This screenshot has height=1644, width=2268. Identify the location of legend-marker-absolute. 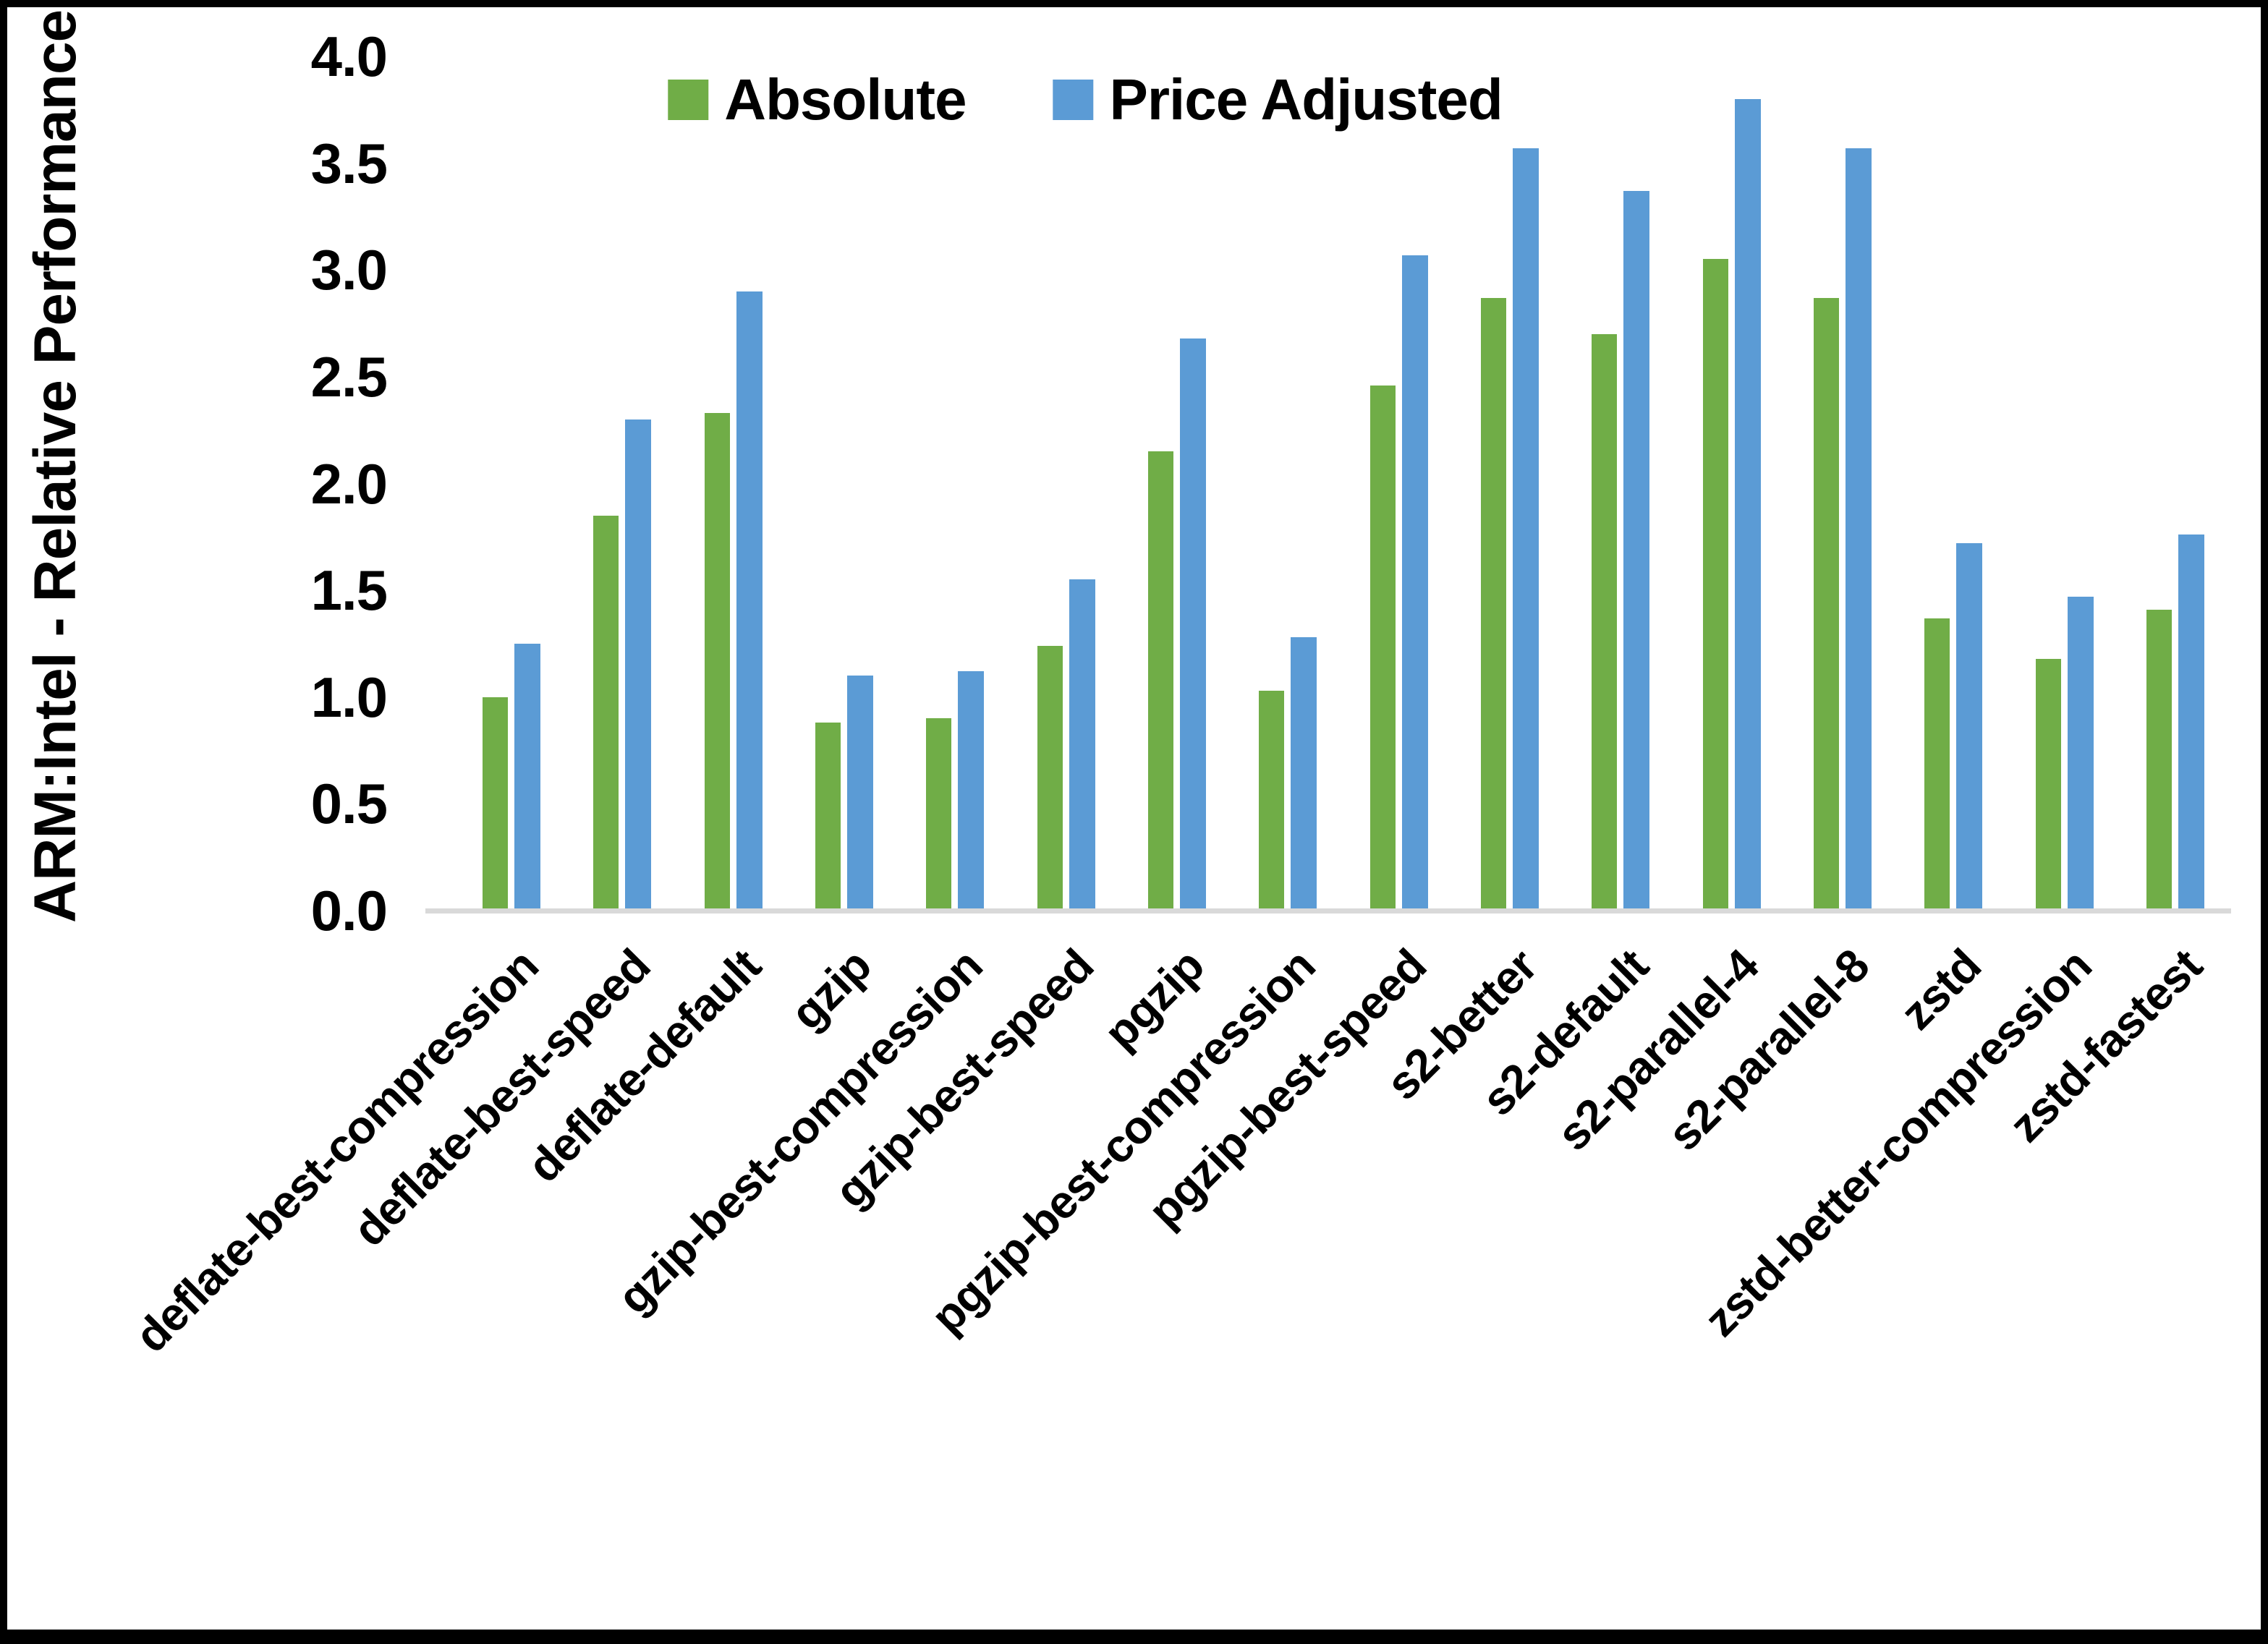
(688, 100).